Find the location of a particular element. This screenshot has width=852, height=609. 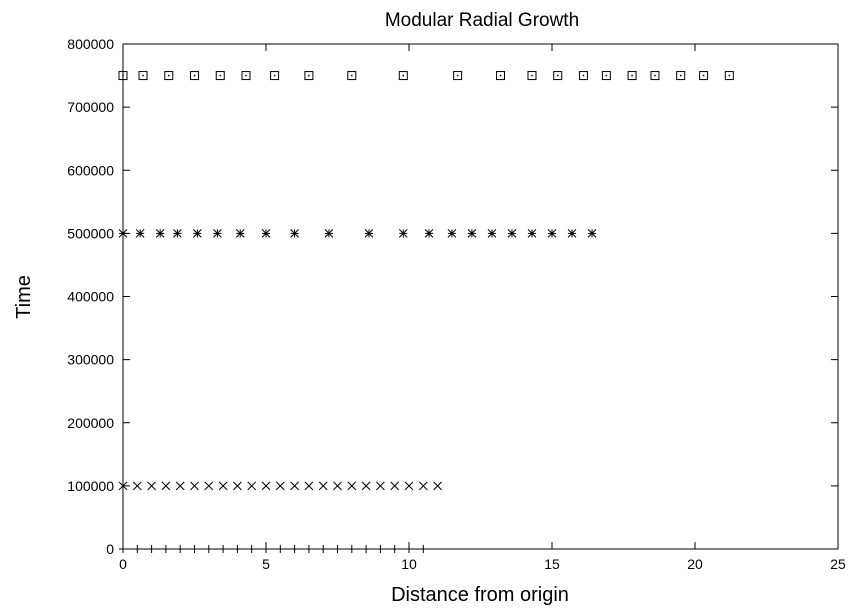

series-cross is located at coordinates (280, 486).